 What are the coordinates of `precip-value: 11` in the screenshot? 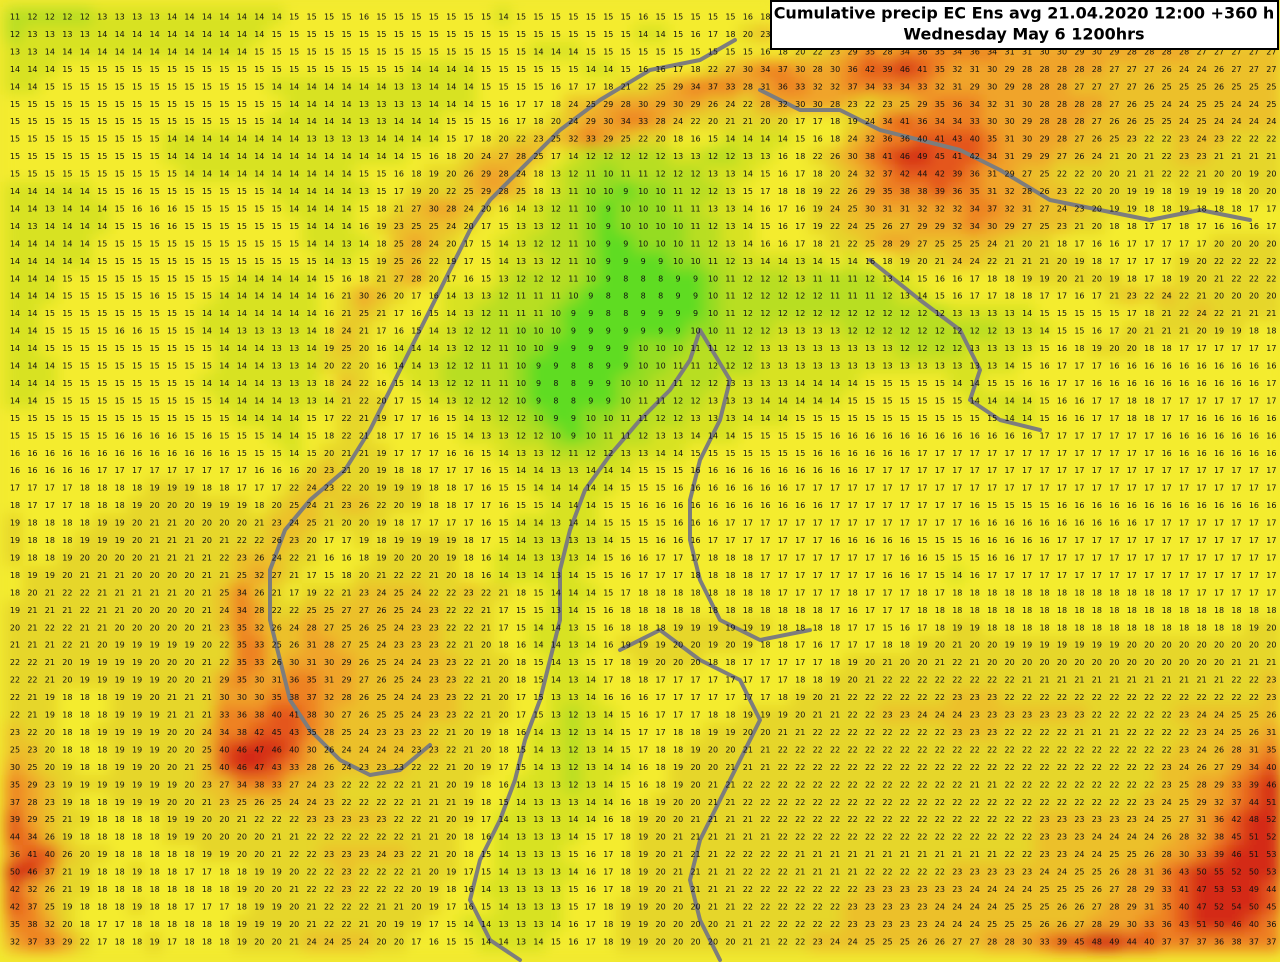 It's located at (573, 226).